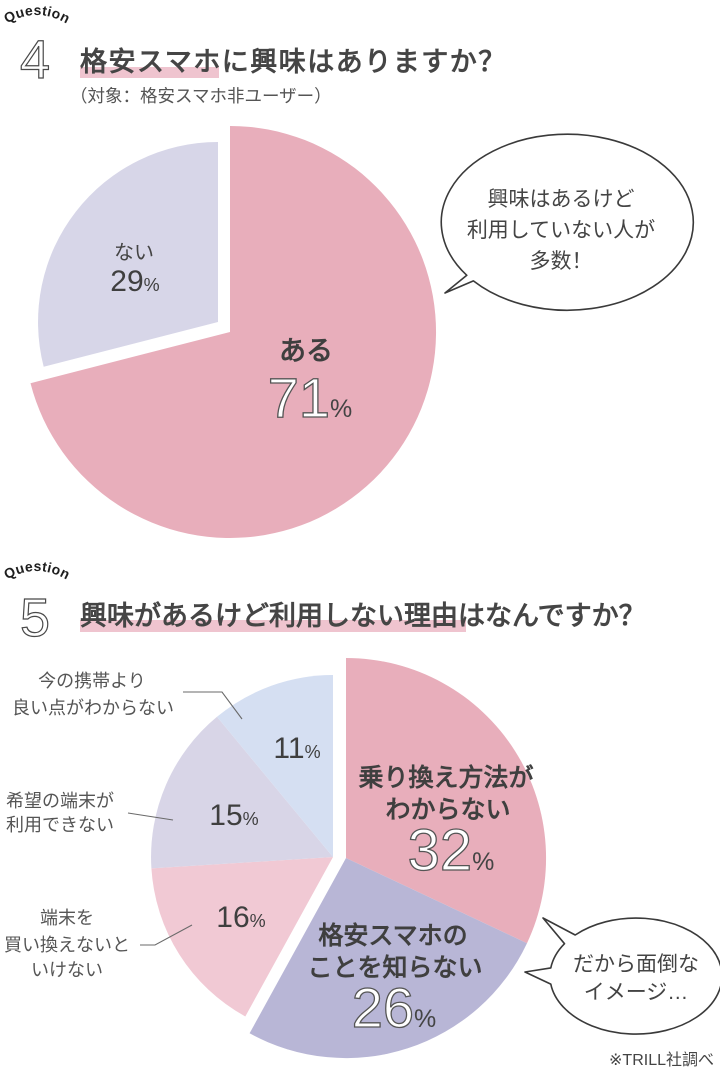 The image size is (720, 1073). I want to click on question-title: 興味があるけど利用しない理由はなんですか？, so click(363, 615).